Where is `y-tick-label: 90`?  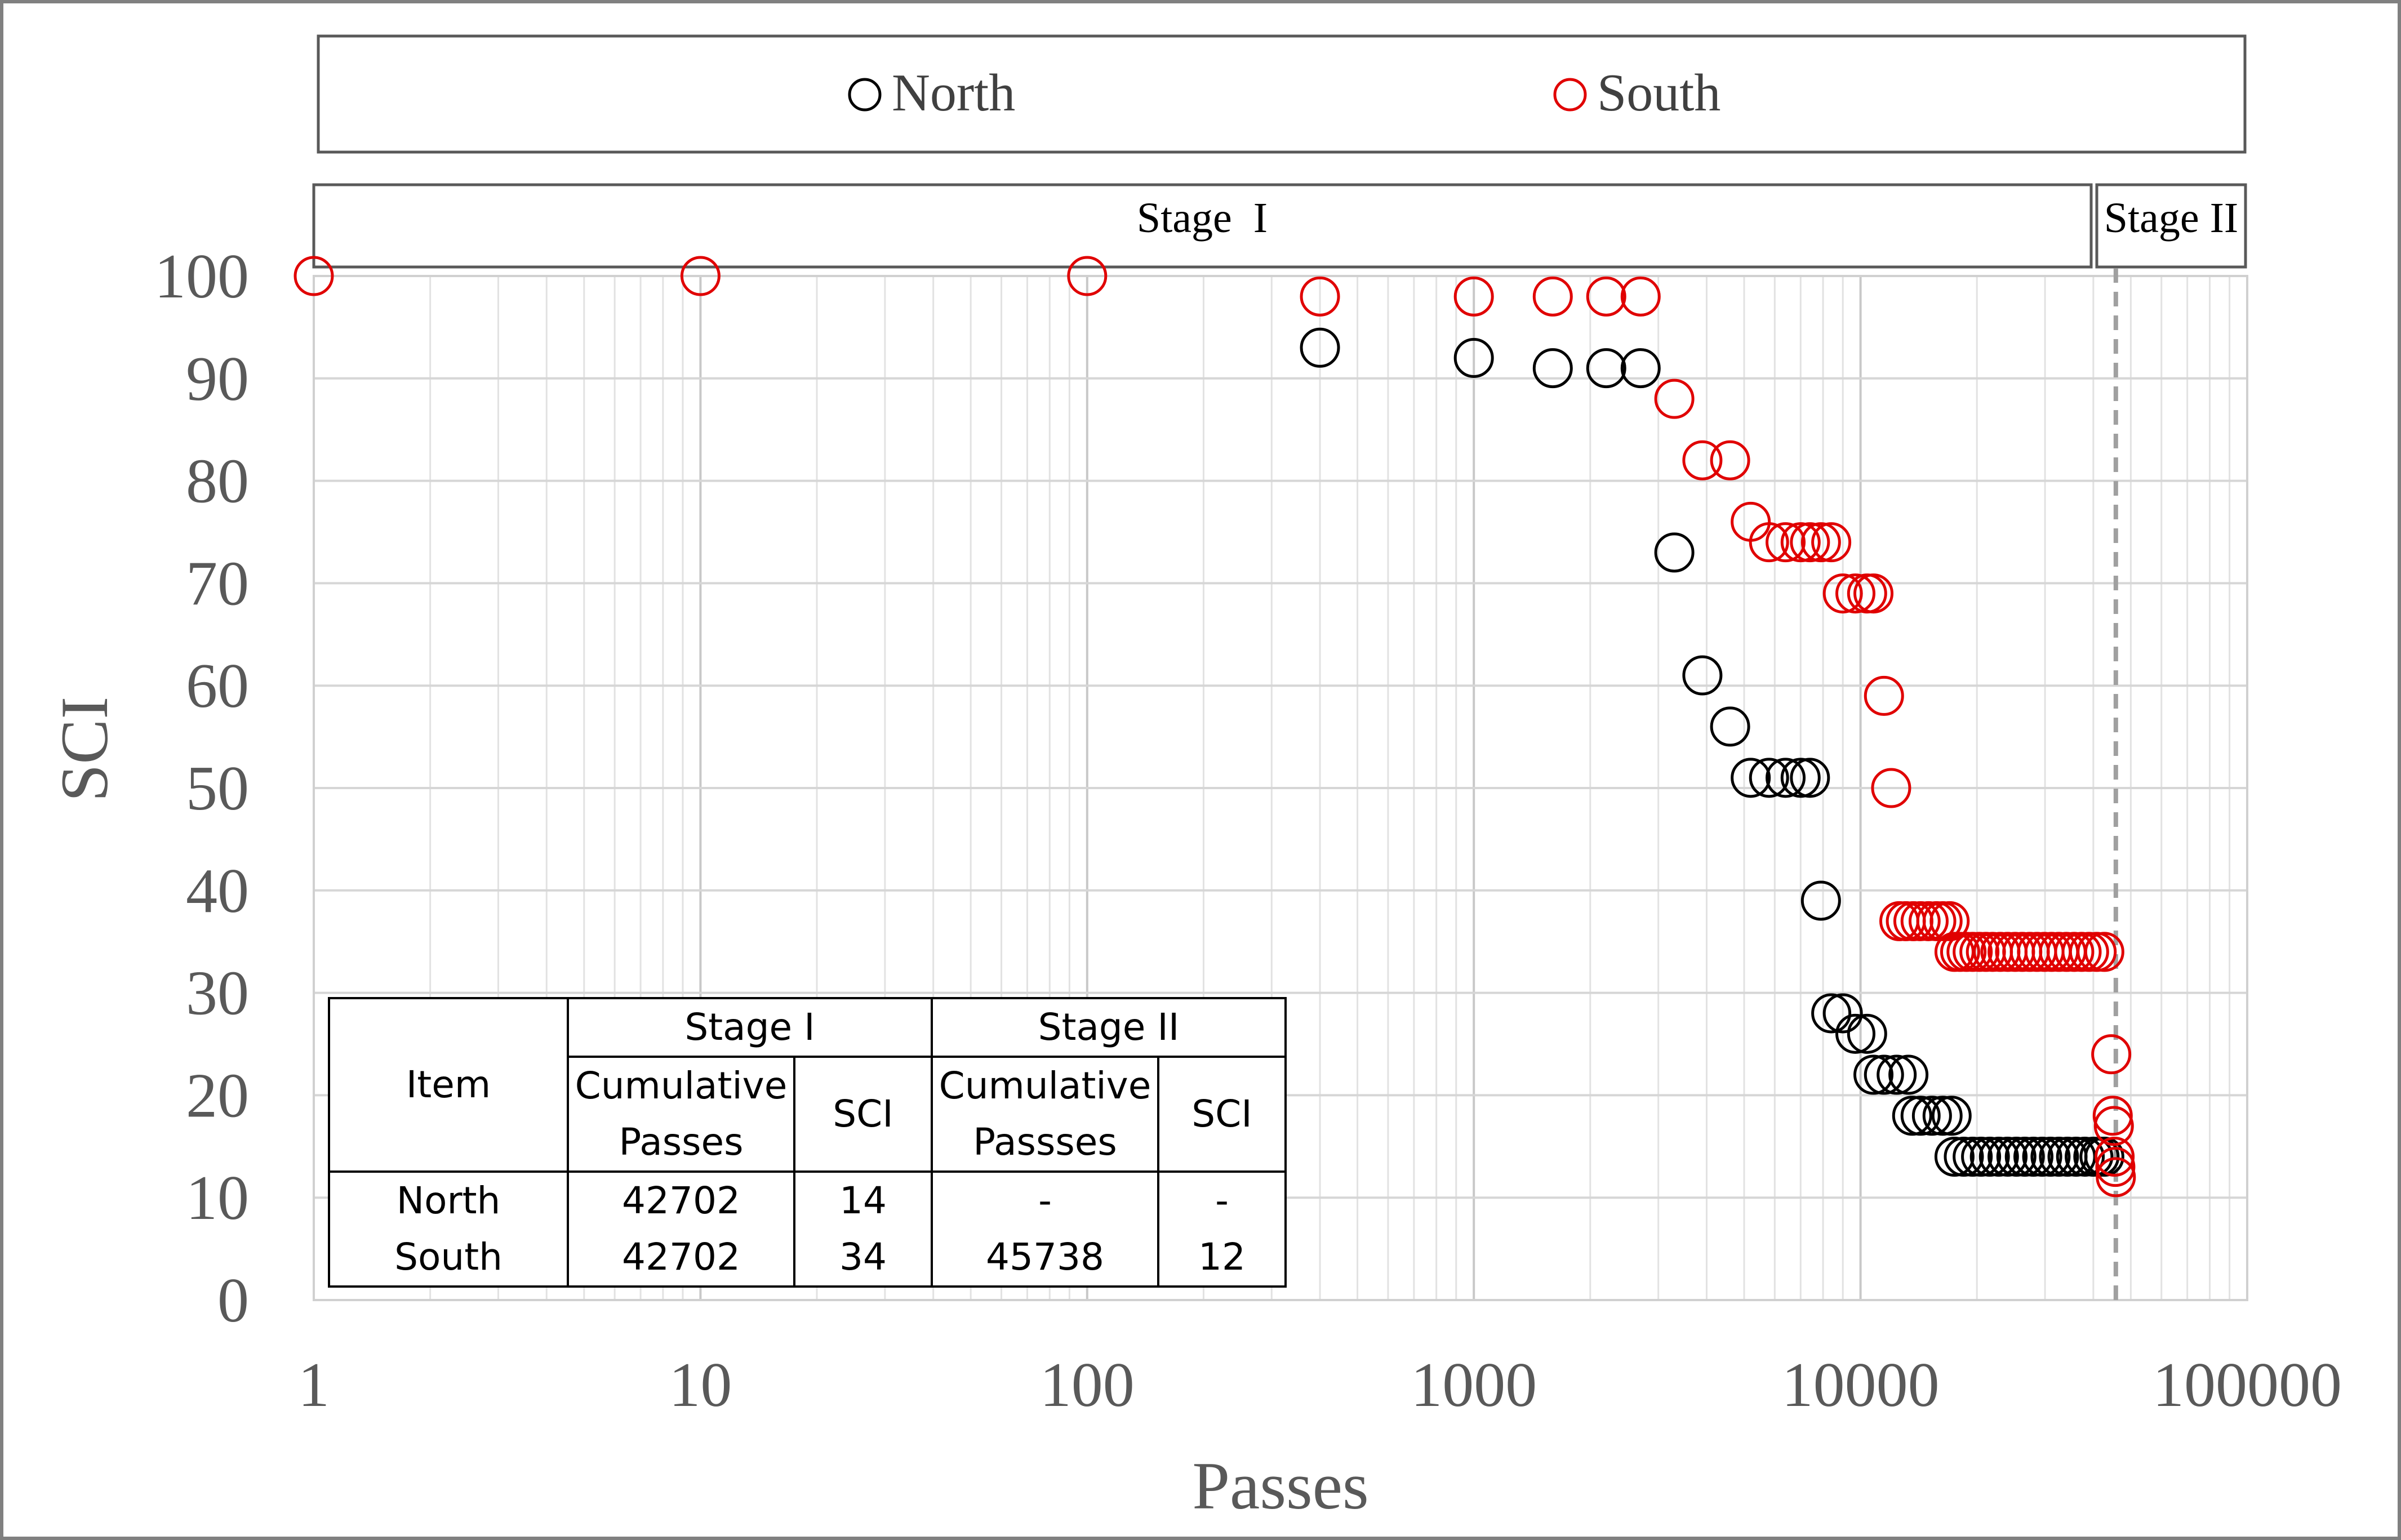
y-tick-label: 90 is located at coordinates (217, 379).